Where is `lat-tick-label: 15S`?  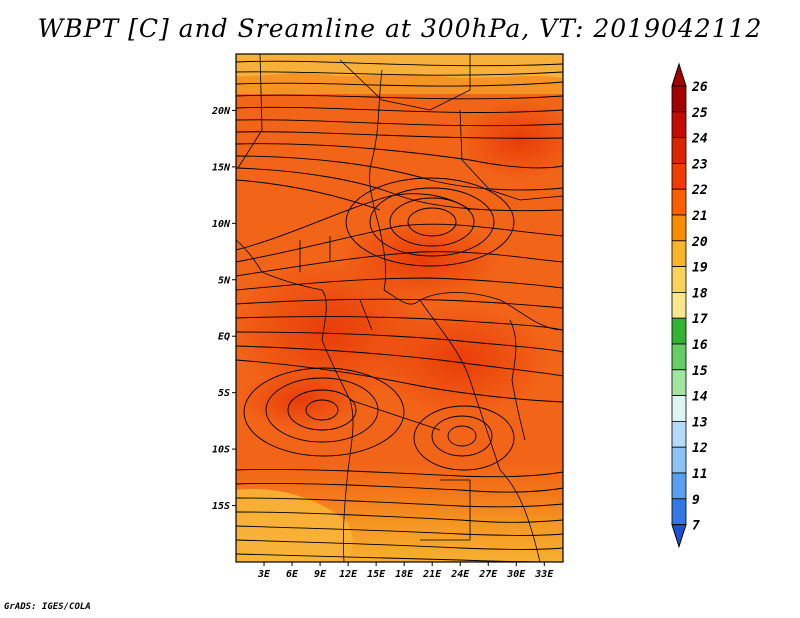
lat-tick-label: 15S is located at coordinates (221, 506).